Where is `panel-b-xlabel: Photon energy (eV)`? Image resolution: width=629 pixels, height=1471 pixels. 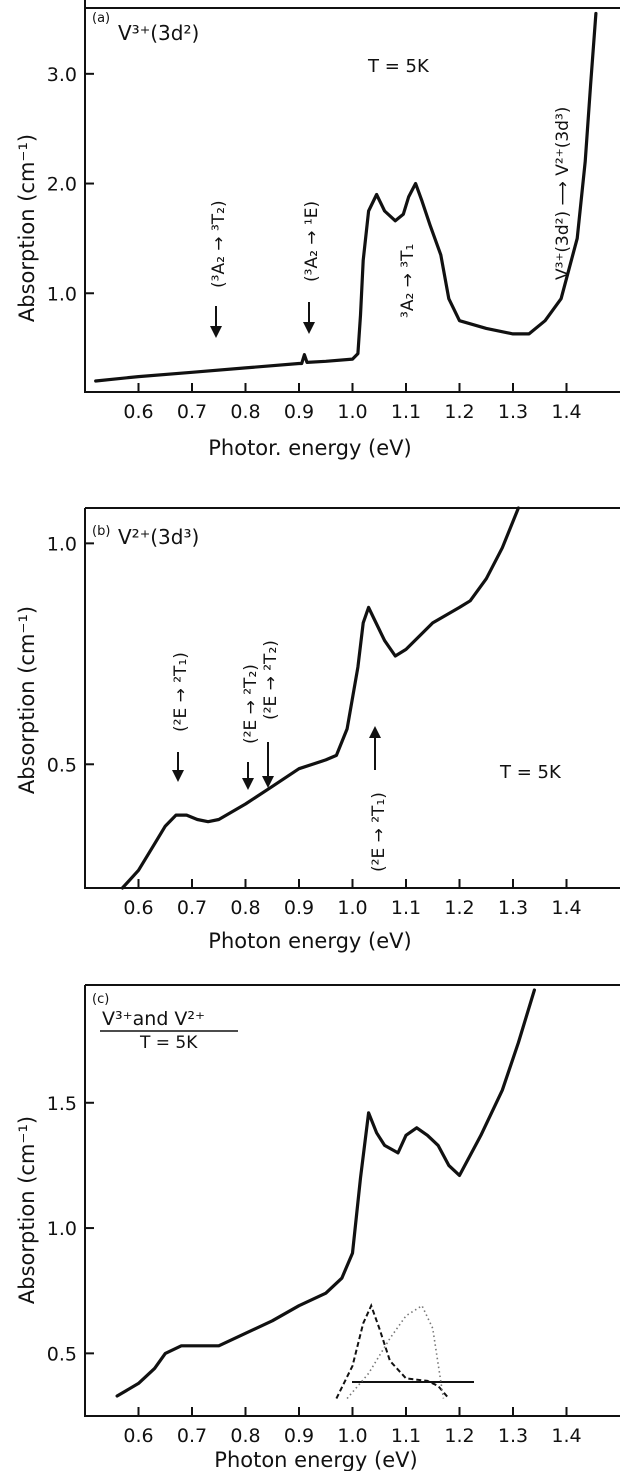 panel-b-xlabel: Photon energy (eV) is located at coordinates (309, 941).